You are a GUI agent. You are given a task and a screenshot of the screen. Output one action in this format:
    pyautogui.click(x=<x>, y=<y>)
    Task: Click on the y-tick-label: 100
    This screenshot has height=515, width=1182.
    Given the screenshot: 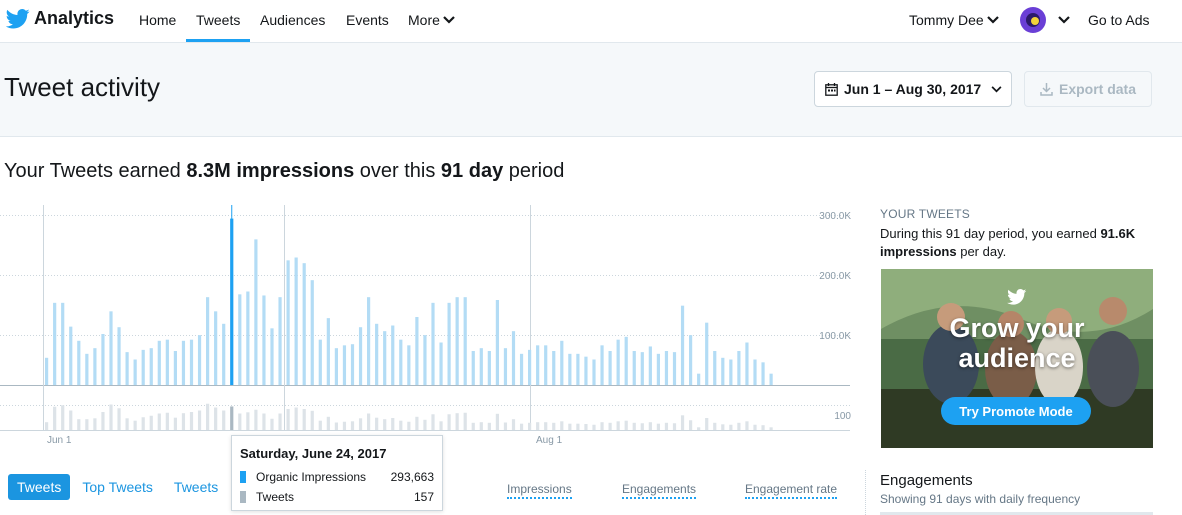 What is the action you would take?
    pyautogui.click(x=842, y=416)
    